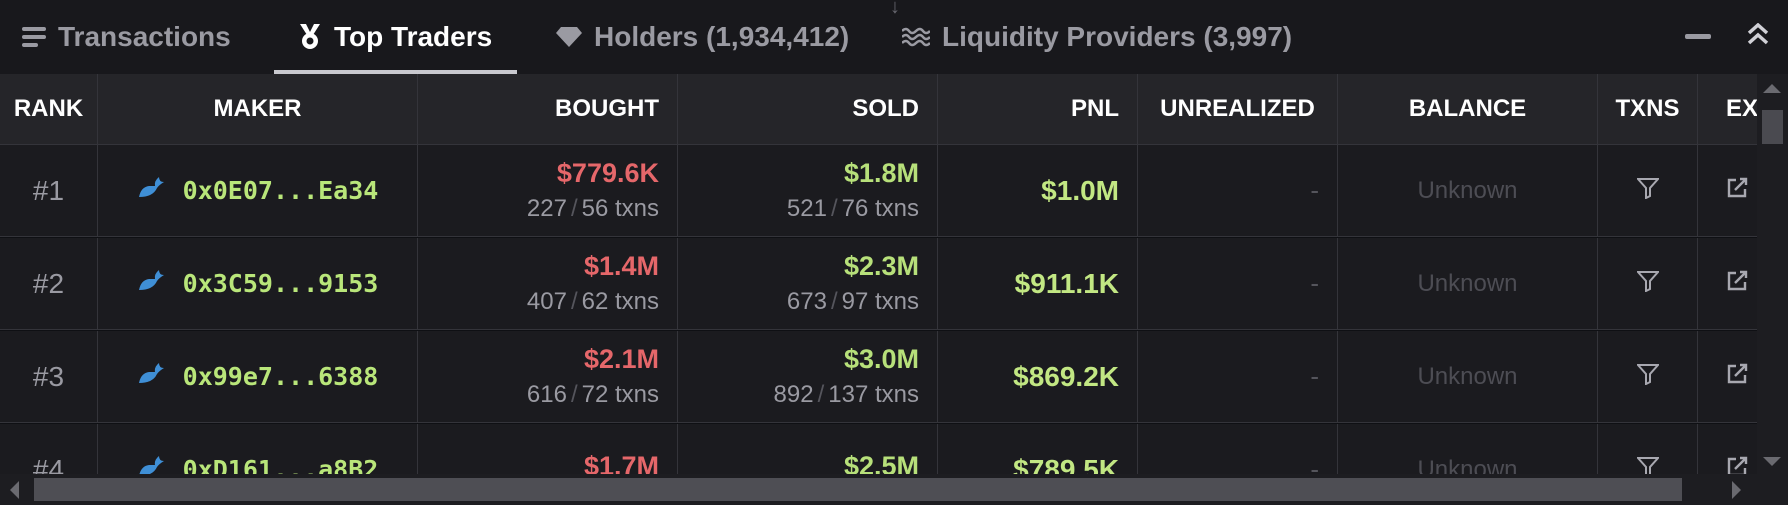  Describe the element at coordinates (881, 173) in the screenshot. I see `sold-amount: $1.8M` at that location.